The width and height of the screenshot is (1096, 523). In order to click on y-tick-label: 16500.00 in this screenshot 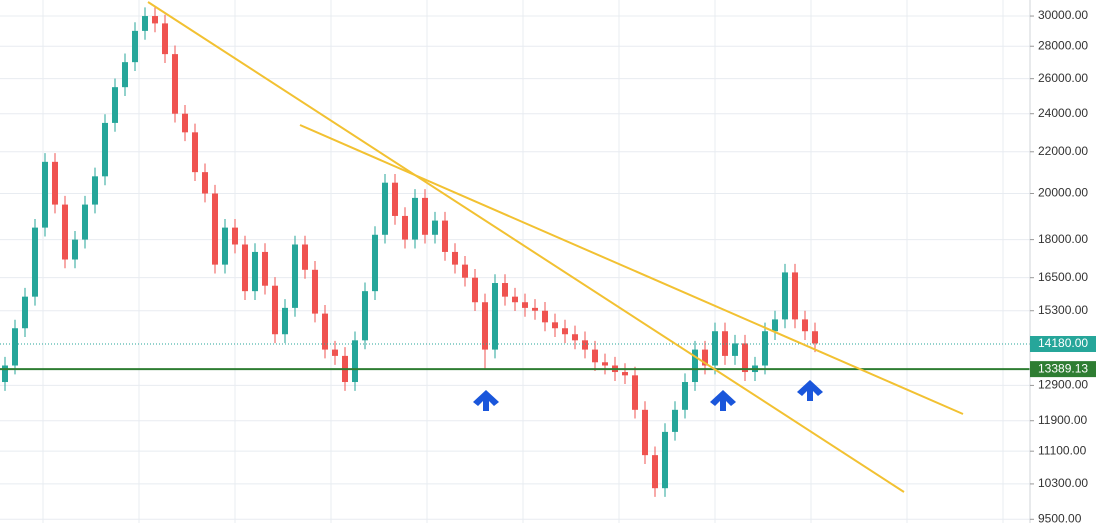, I will do `click(1063, 277)`.